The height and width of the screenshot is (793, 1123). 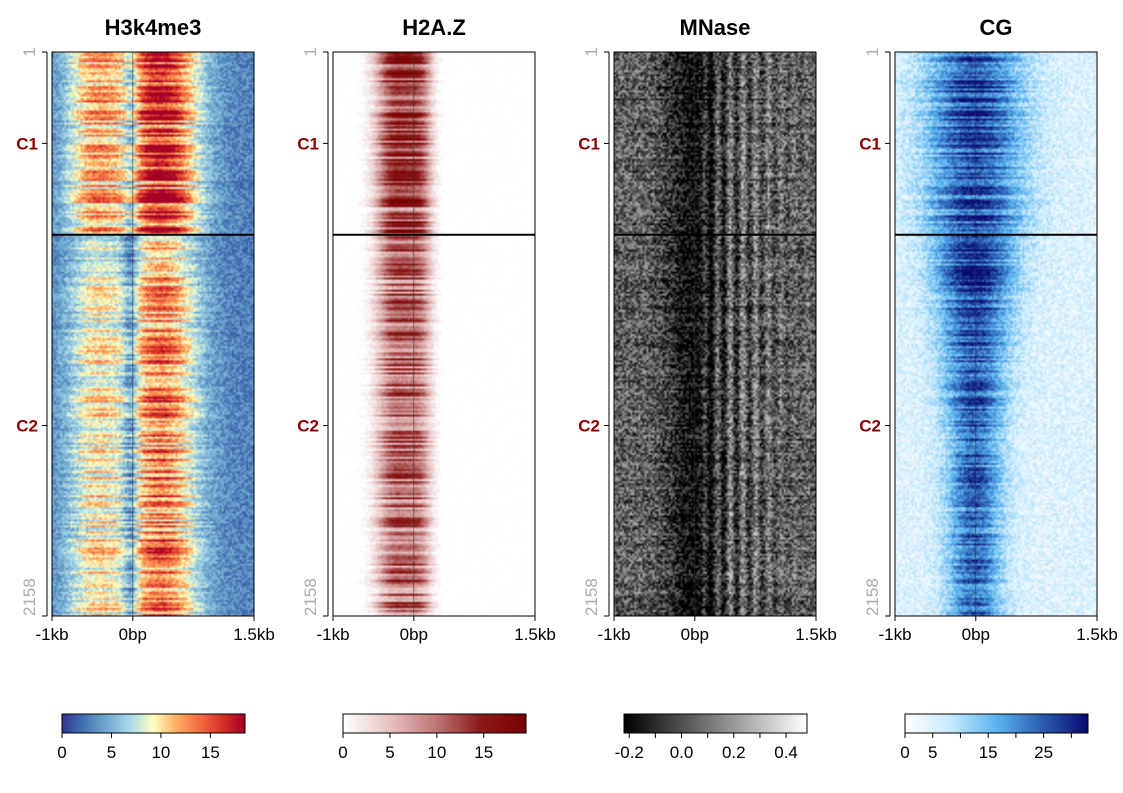 What do you see at coordinates (786, 752) in the screenshot?
I see `colorbar-tick-label: 0.4` at bounding box center [786, 752].